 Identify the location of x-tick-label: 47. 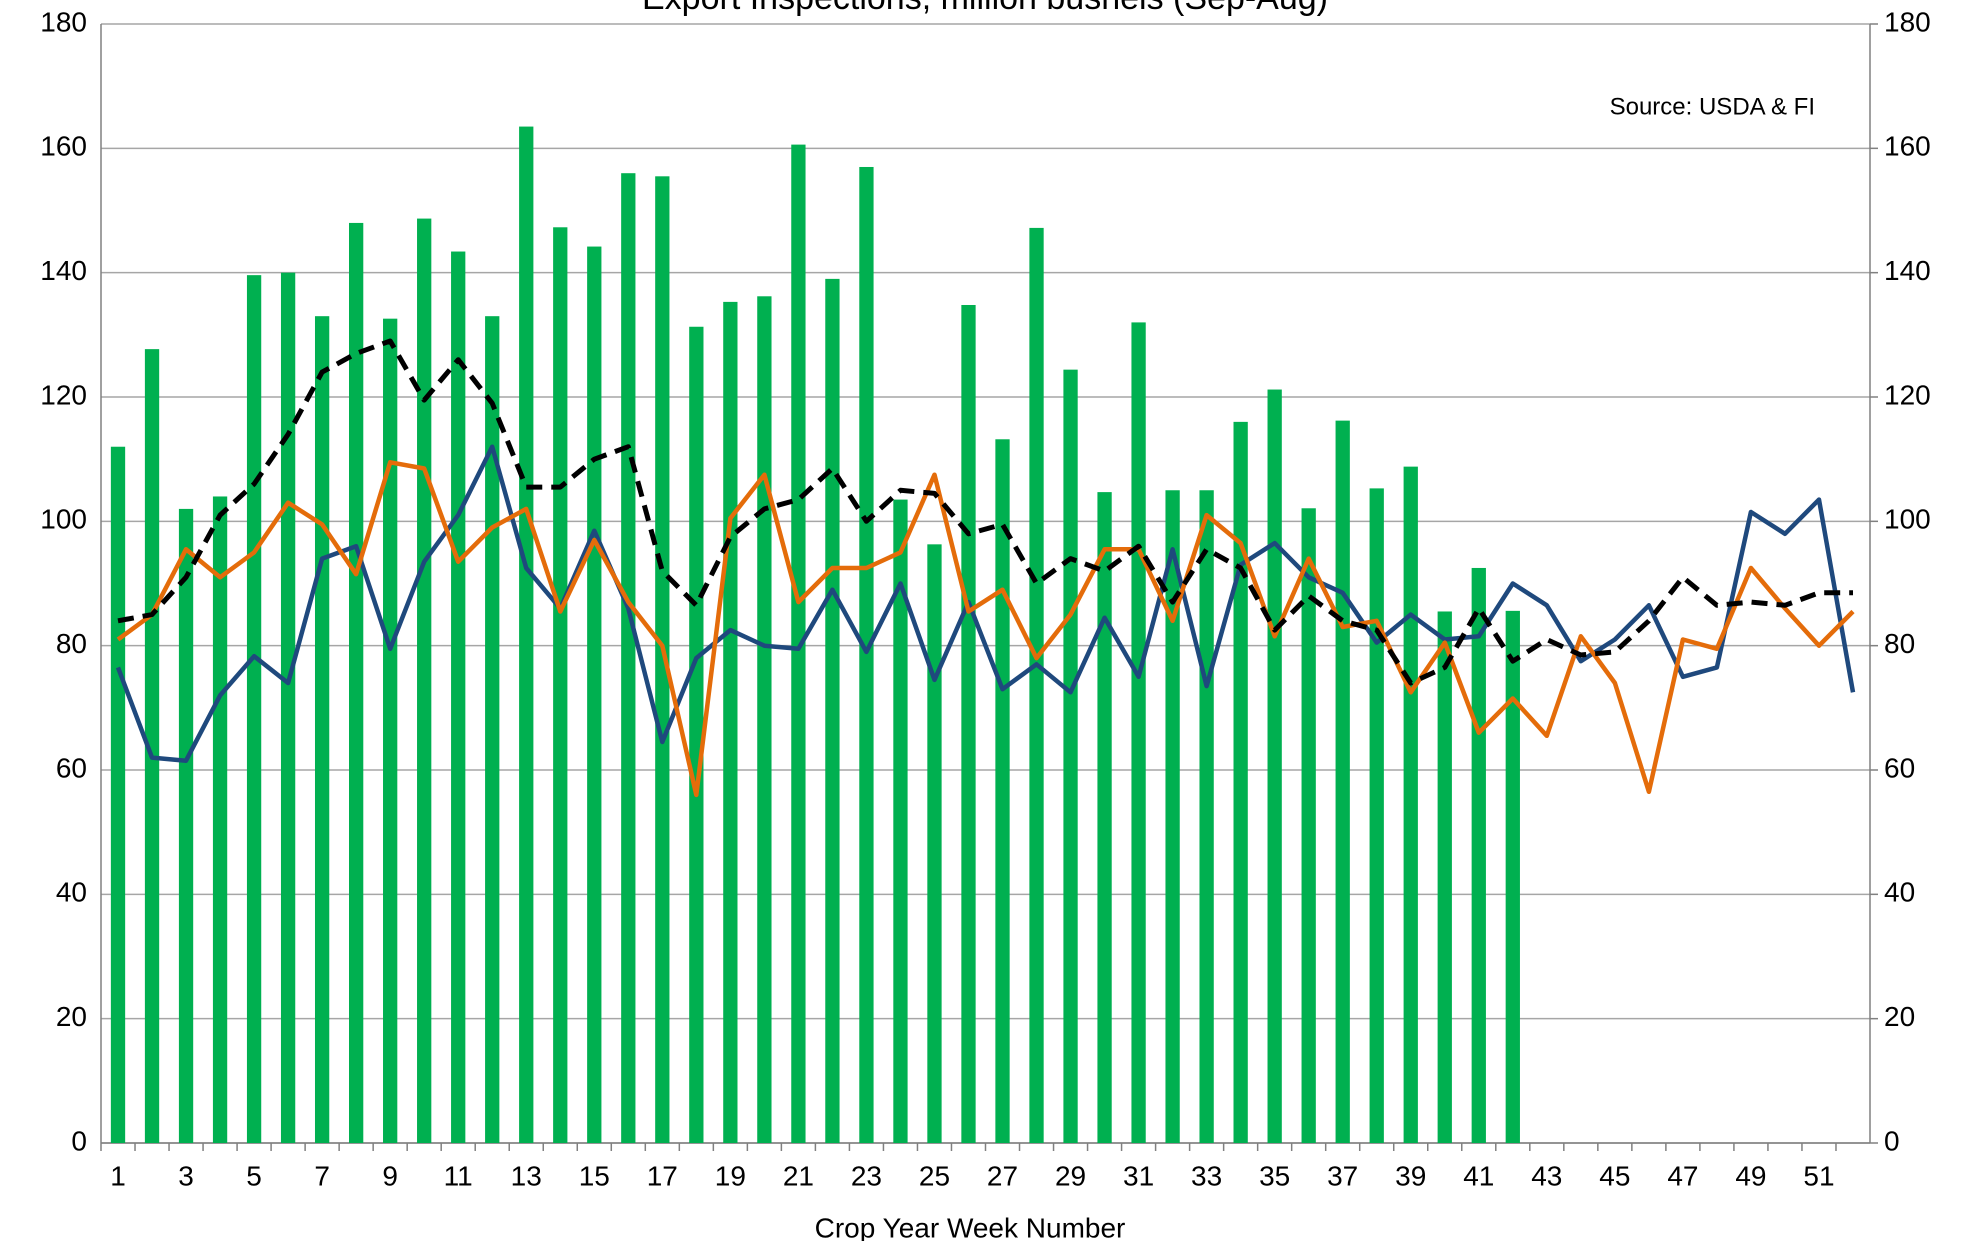
(1682, 1175).